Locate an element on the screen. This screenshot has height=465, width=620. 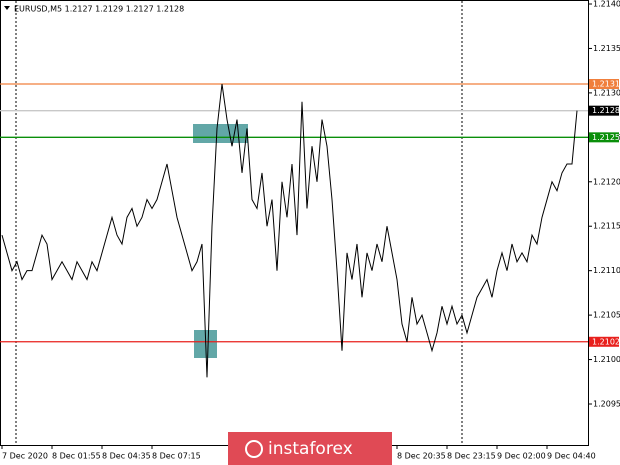
y-tick-label: 1.2115 is located at coordinates (606, 226).